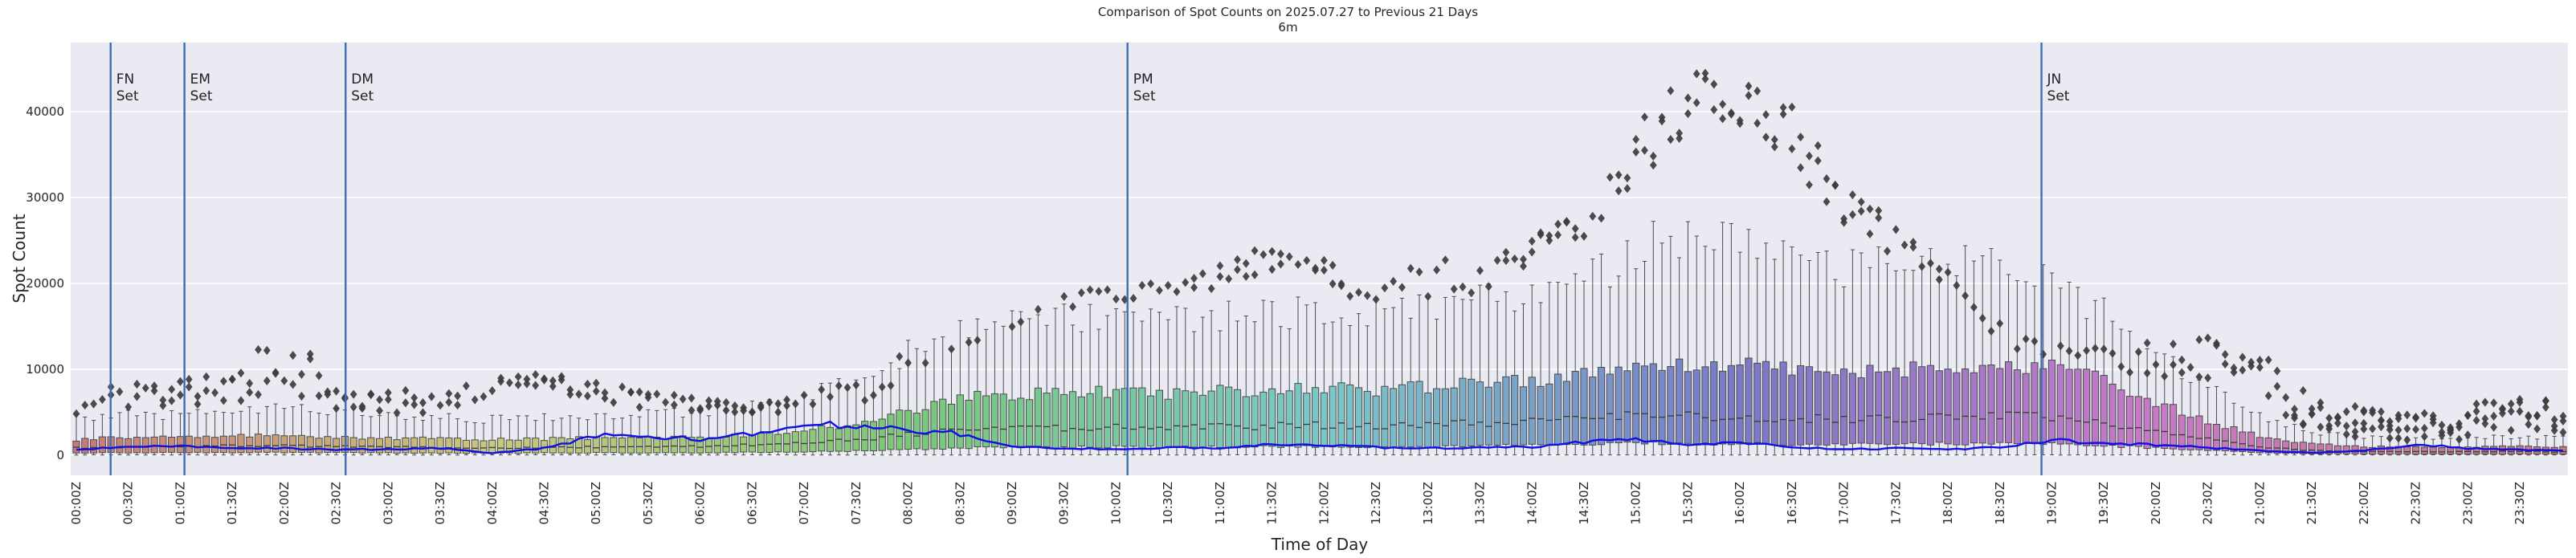 This screenshot has width=2576, height=558. I want to click on x-tick-label: 05:30Z, so click(648, 503).